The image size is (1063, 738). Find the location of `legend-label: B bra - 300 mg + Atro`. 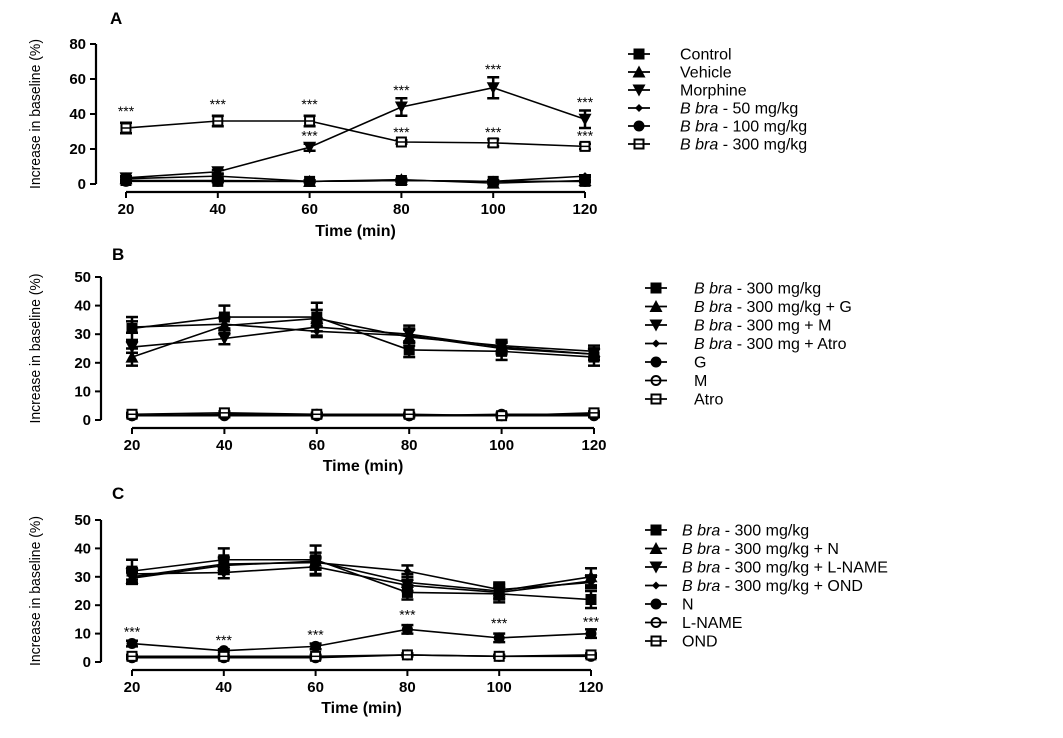

legend-label: B bra - 300 mg + Atro is located at coordinates (770, 344).